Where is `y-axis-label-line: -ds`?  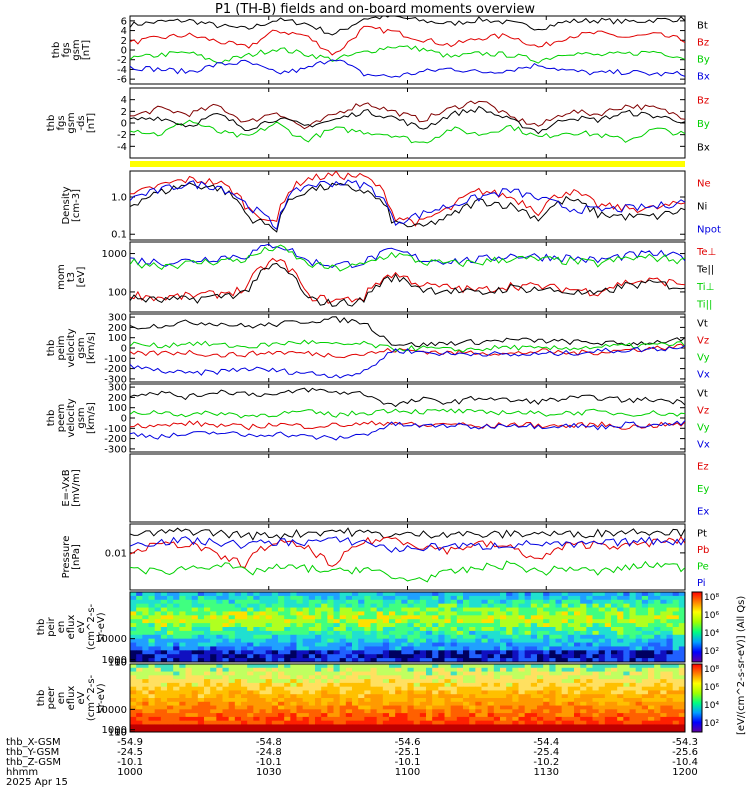
y-axis-label-line: -ds is located at coordinates (81, 122).